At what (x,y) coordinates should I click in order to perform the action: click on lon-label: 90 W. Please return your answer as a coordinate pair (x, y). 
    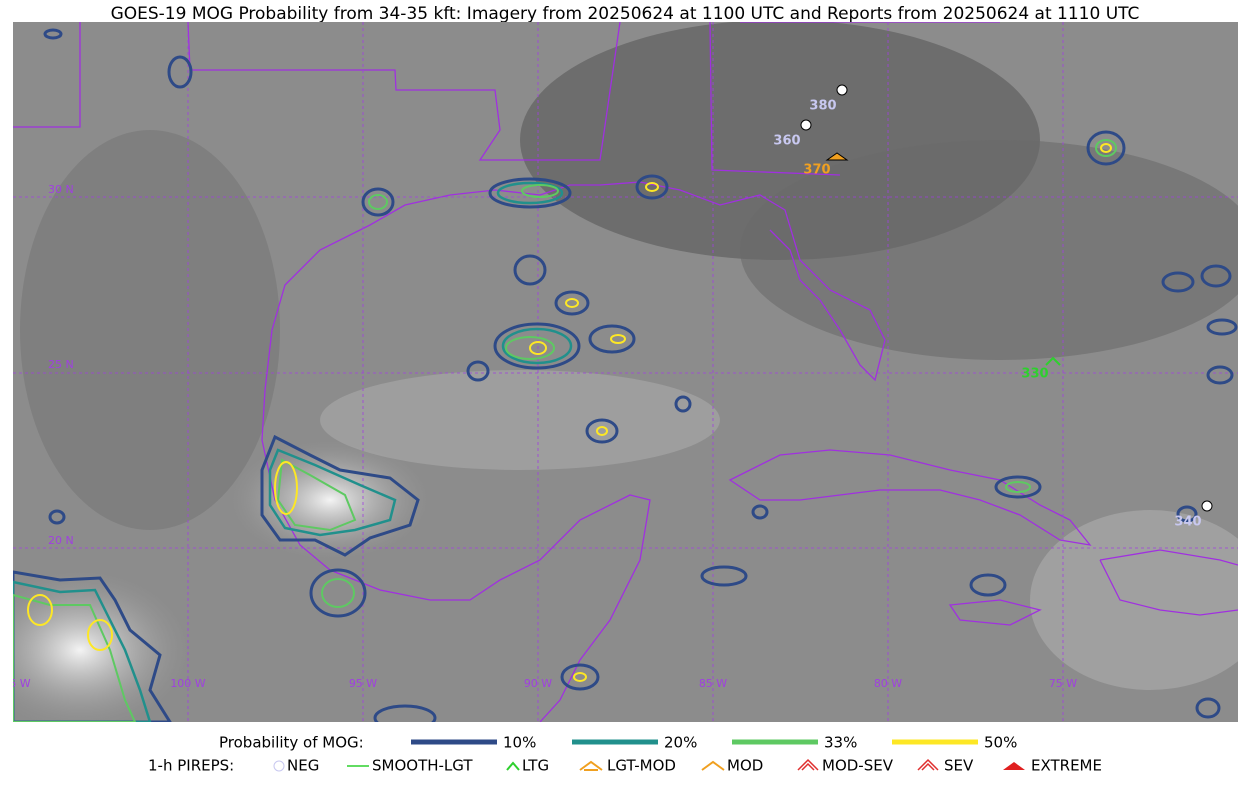
    Looking at the image, I should click on (538, 683).